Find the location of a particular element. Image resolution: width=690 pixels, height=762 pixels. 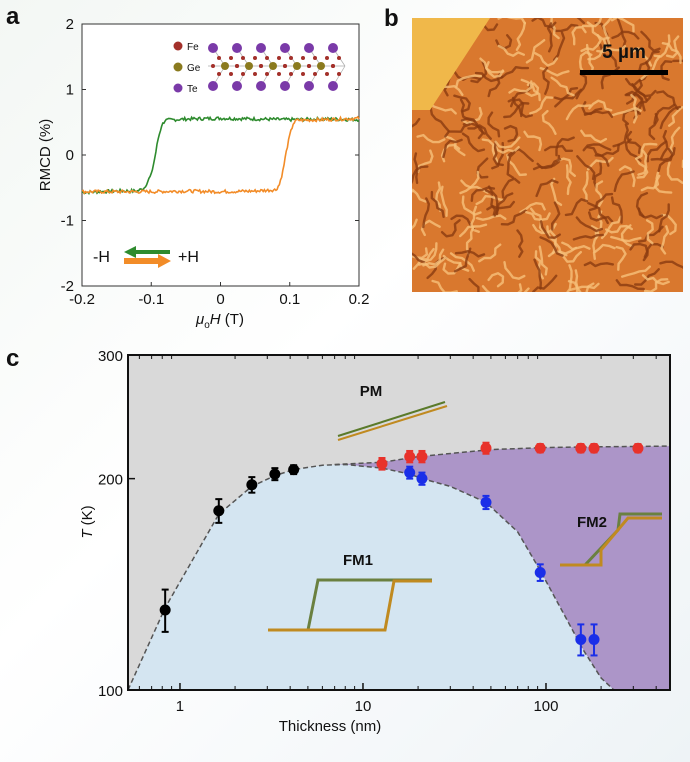

panel-label-b: b is located at coordinates (391, 18).